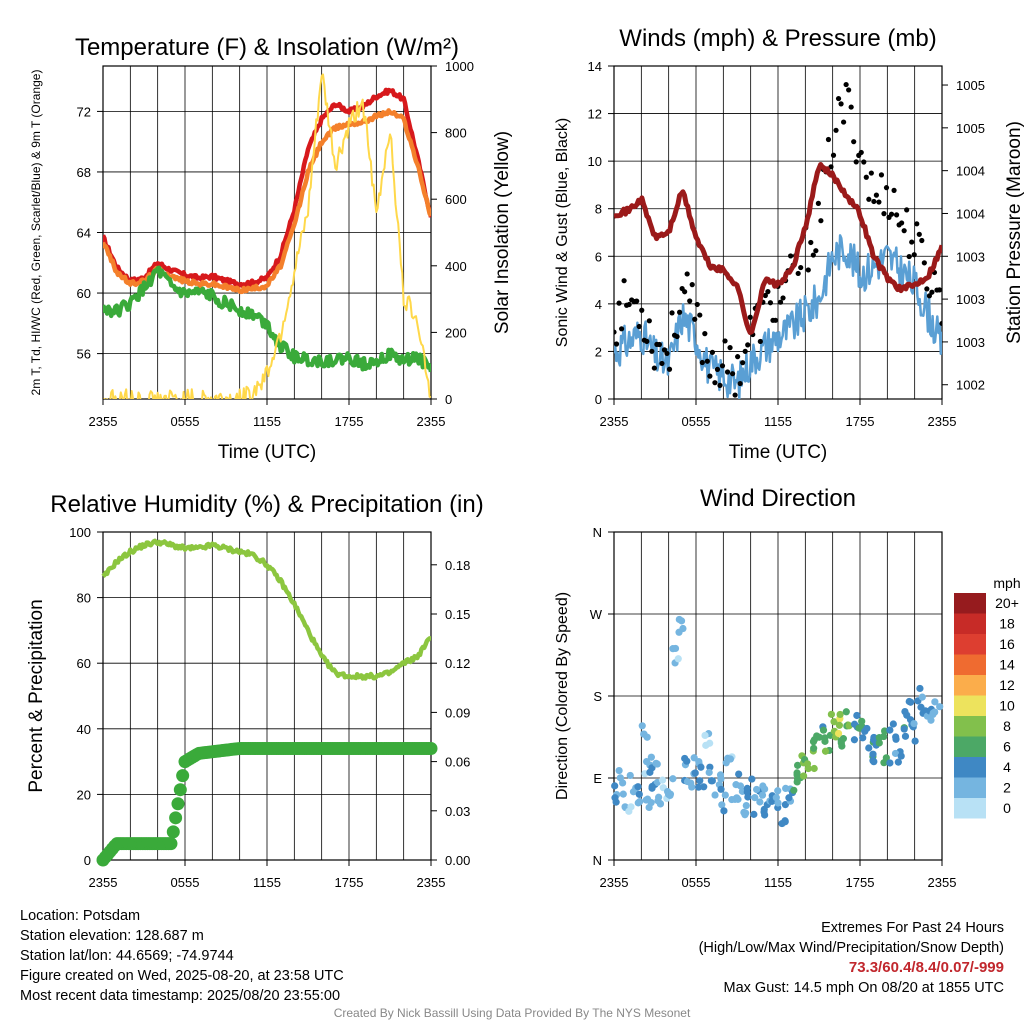 This screenshot has width=1024, height=1024. I want to click on y2-tick-label: 0.00, so click(457, 860).